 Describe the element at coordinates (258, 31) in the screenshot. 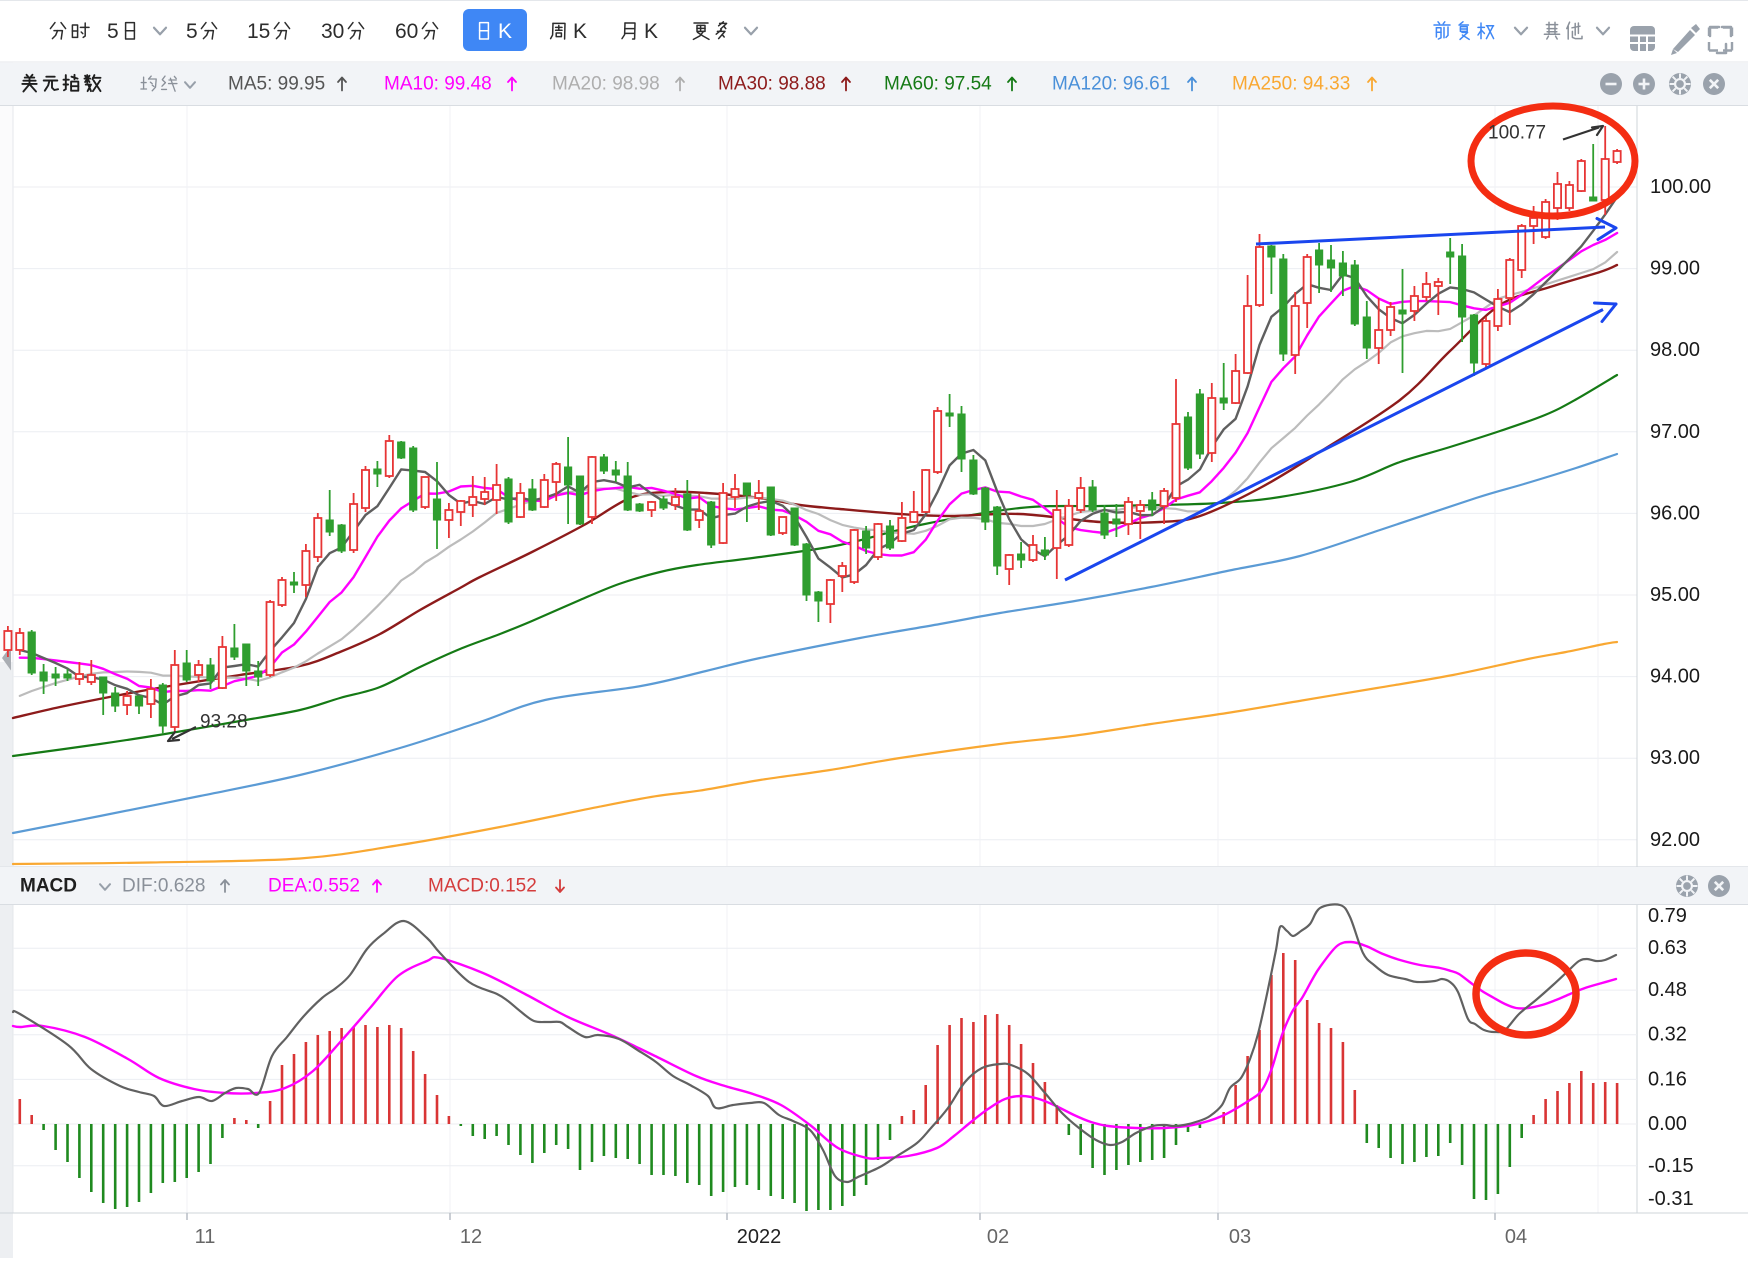

I see `svg-text: 15` at that location.